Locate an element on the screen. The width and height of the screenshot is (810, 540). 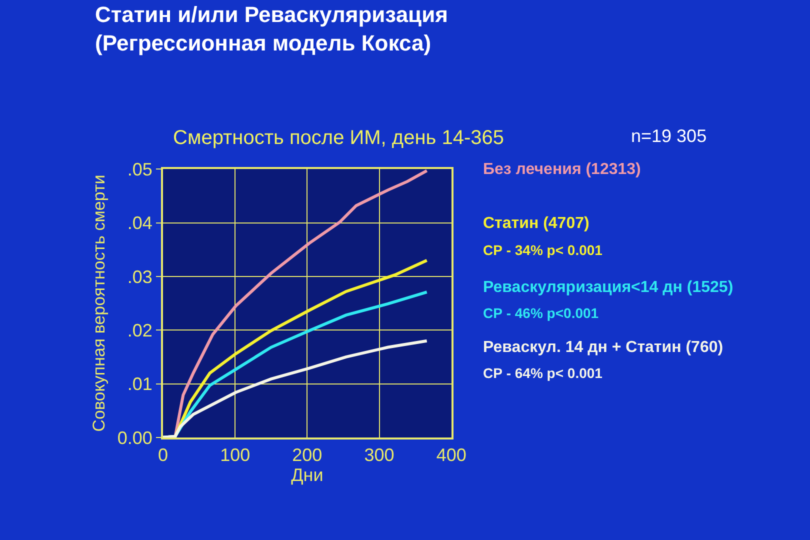
y-axis-title: Совокупная вероятность смерти is located at coordinates (98, 303).